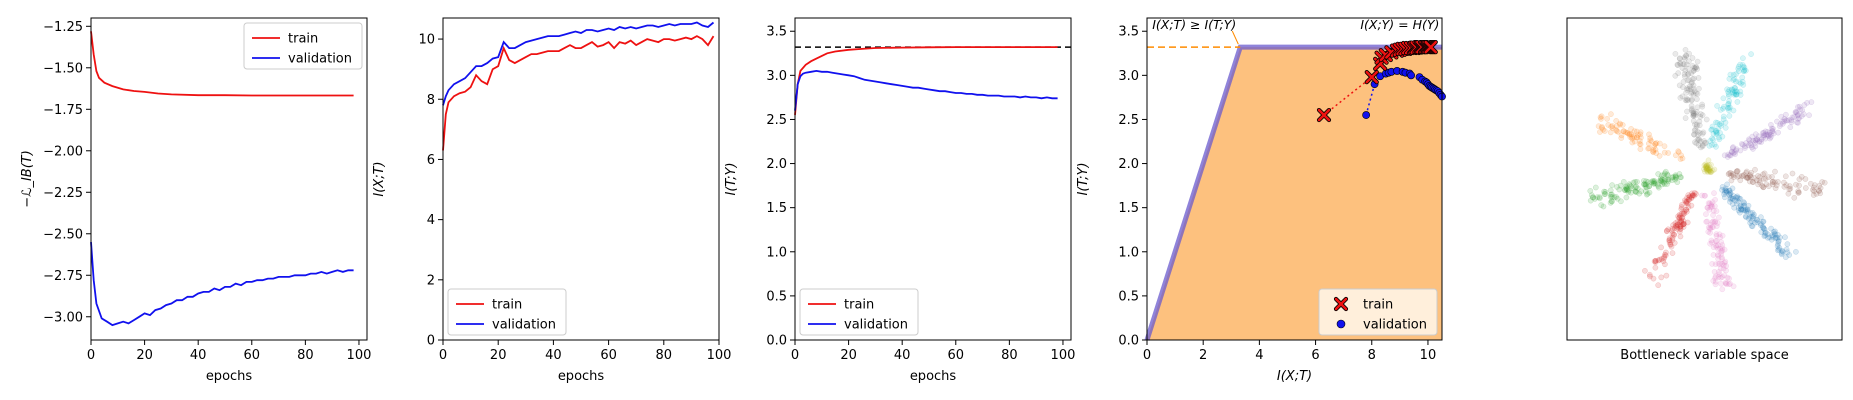 Image resolution: width=1853 pixels, height=400 pixels. What do you see at coordinates (507, 305) in the screenshot?
I see `legend-entry: train` at bounding box center [507, 305].